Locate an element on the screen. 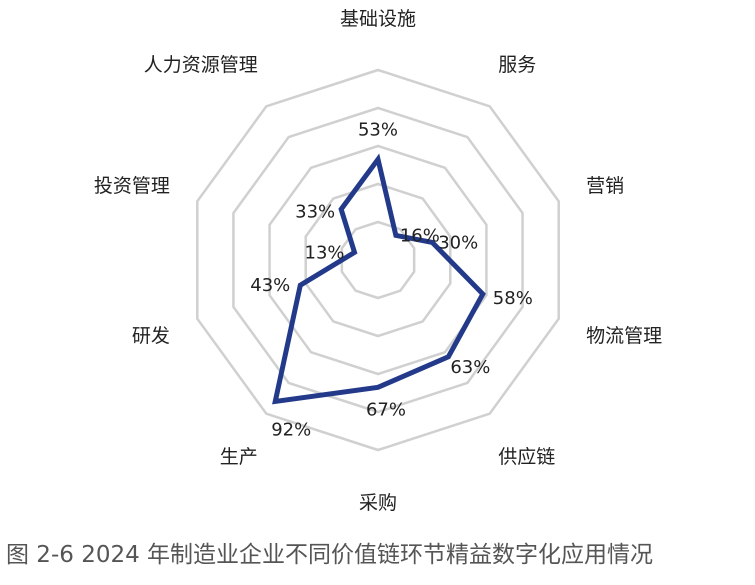 This screenshot has width=755, height=585. series-line is located at coordinates (379, 279).